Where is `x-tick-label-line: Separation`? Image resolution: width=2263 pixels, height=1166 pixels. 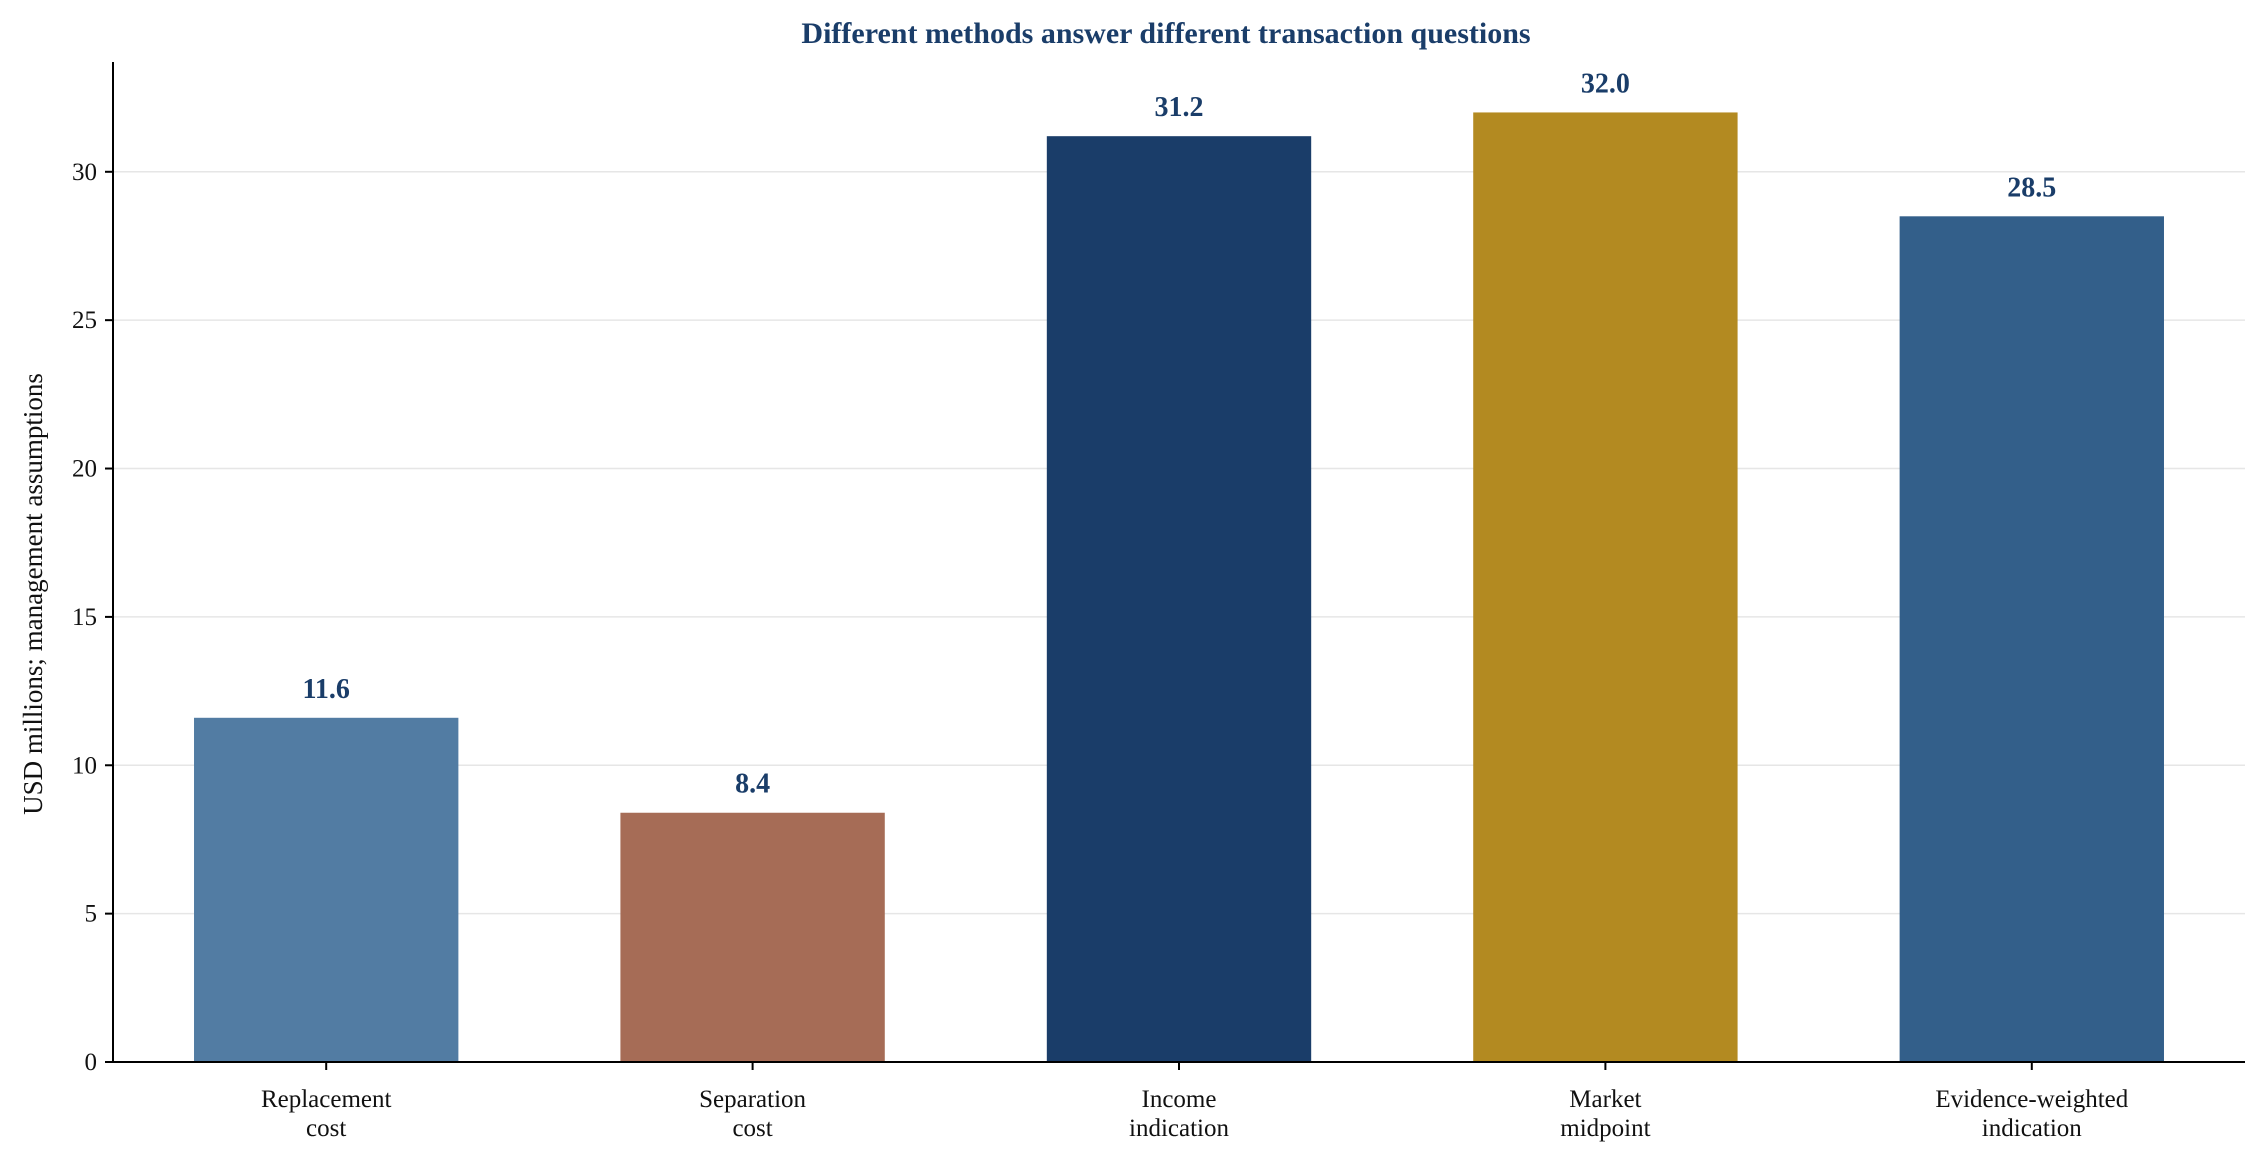
x-tick-label-line: Separation is located at coordinates (752, 1099).